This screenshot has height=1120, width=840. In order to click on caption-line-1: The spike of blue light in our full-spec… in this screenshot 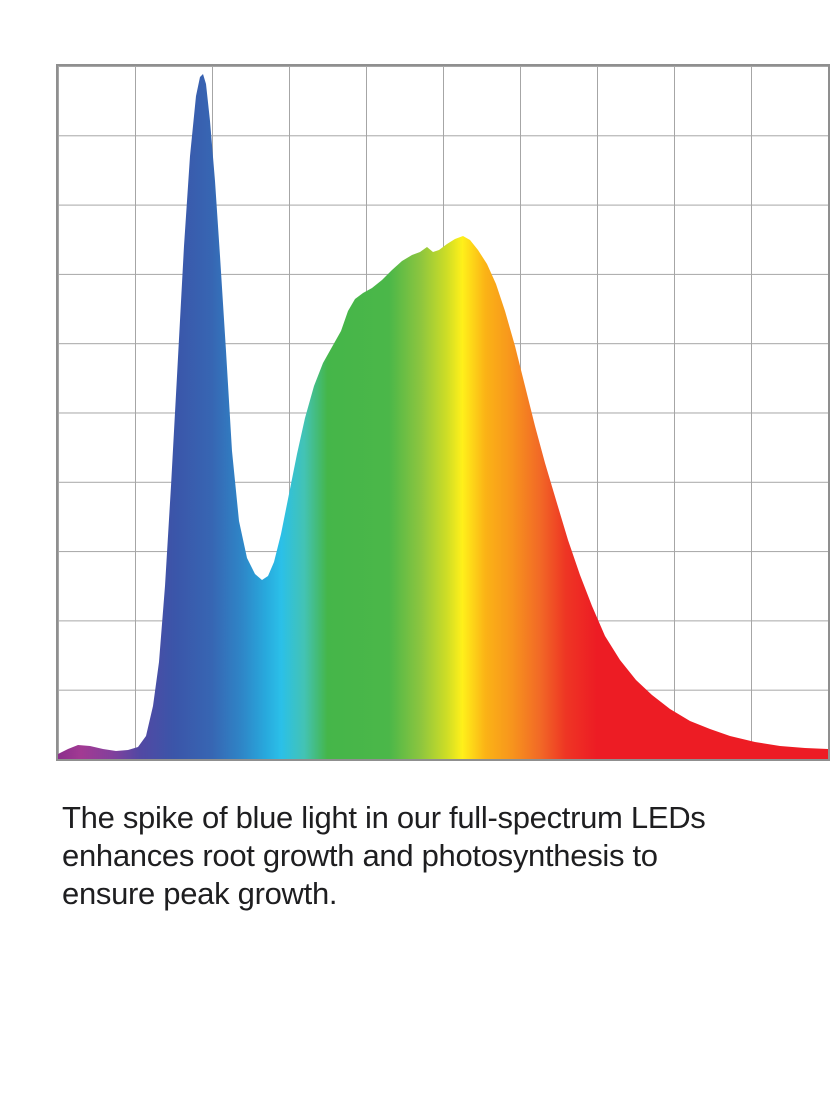, I will do `click(384, 817)`.